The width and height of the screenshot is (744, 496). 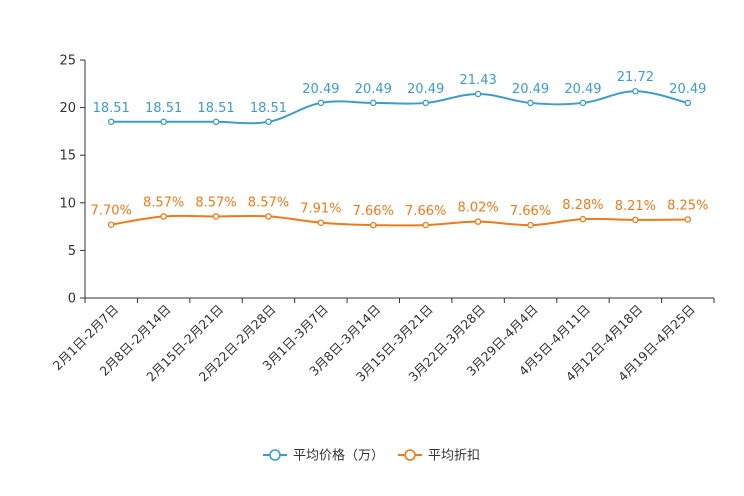 What do you see at coordinates (72, 180) in the screenshot?
I see `y-axis: 0 5 10 15 20 25` at bounding box center [72, 180].